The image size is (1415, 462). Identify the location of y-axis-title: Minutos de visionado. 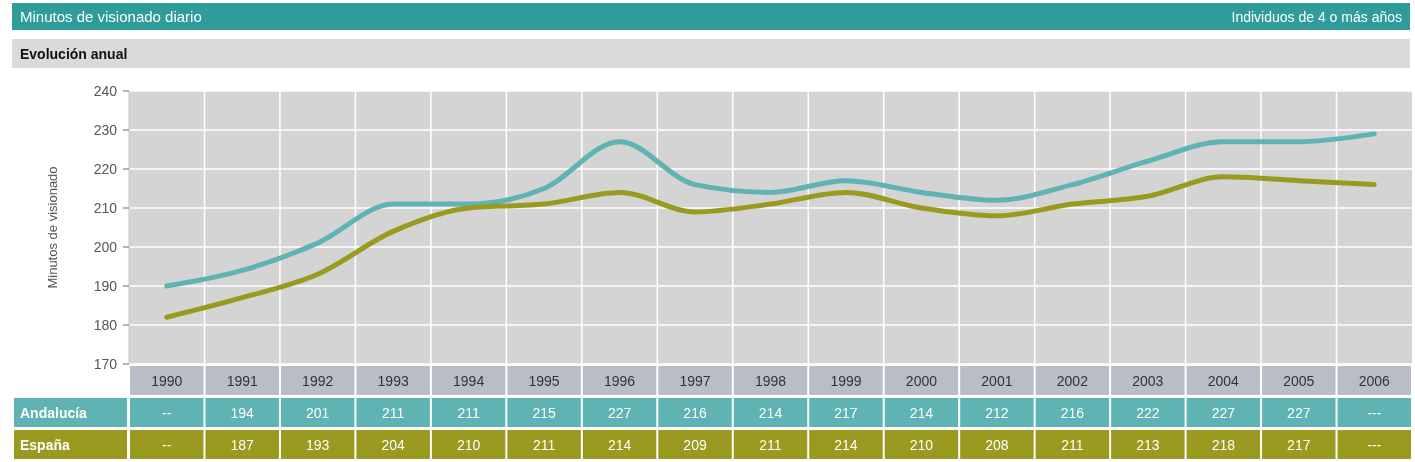
(52, 227).